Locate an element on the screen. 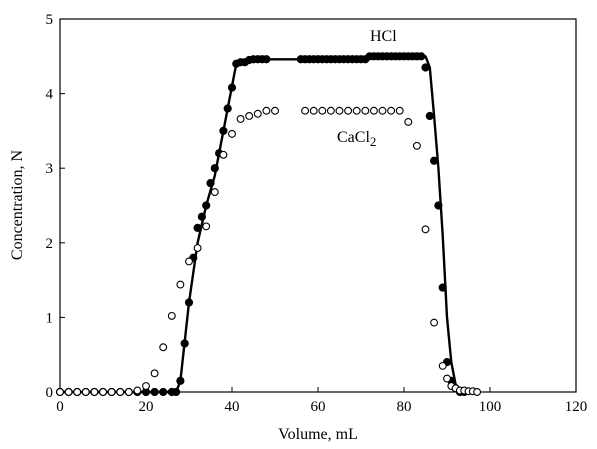 This screenshot has height=449, width=597. annotation-cacl2-subscript: 2 is located at coordinates (373, 141).